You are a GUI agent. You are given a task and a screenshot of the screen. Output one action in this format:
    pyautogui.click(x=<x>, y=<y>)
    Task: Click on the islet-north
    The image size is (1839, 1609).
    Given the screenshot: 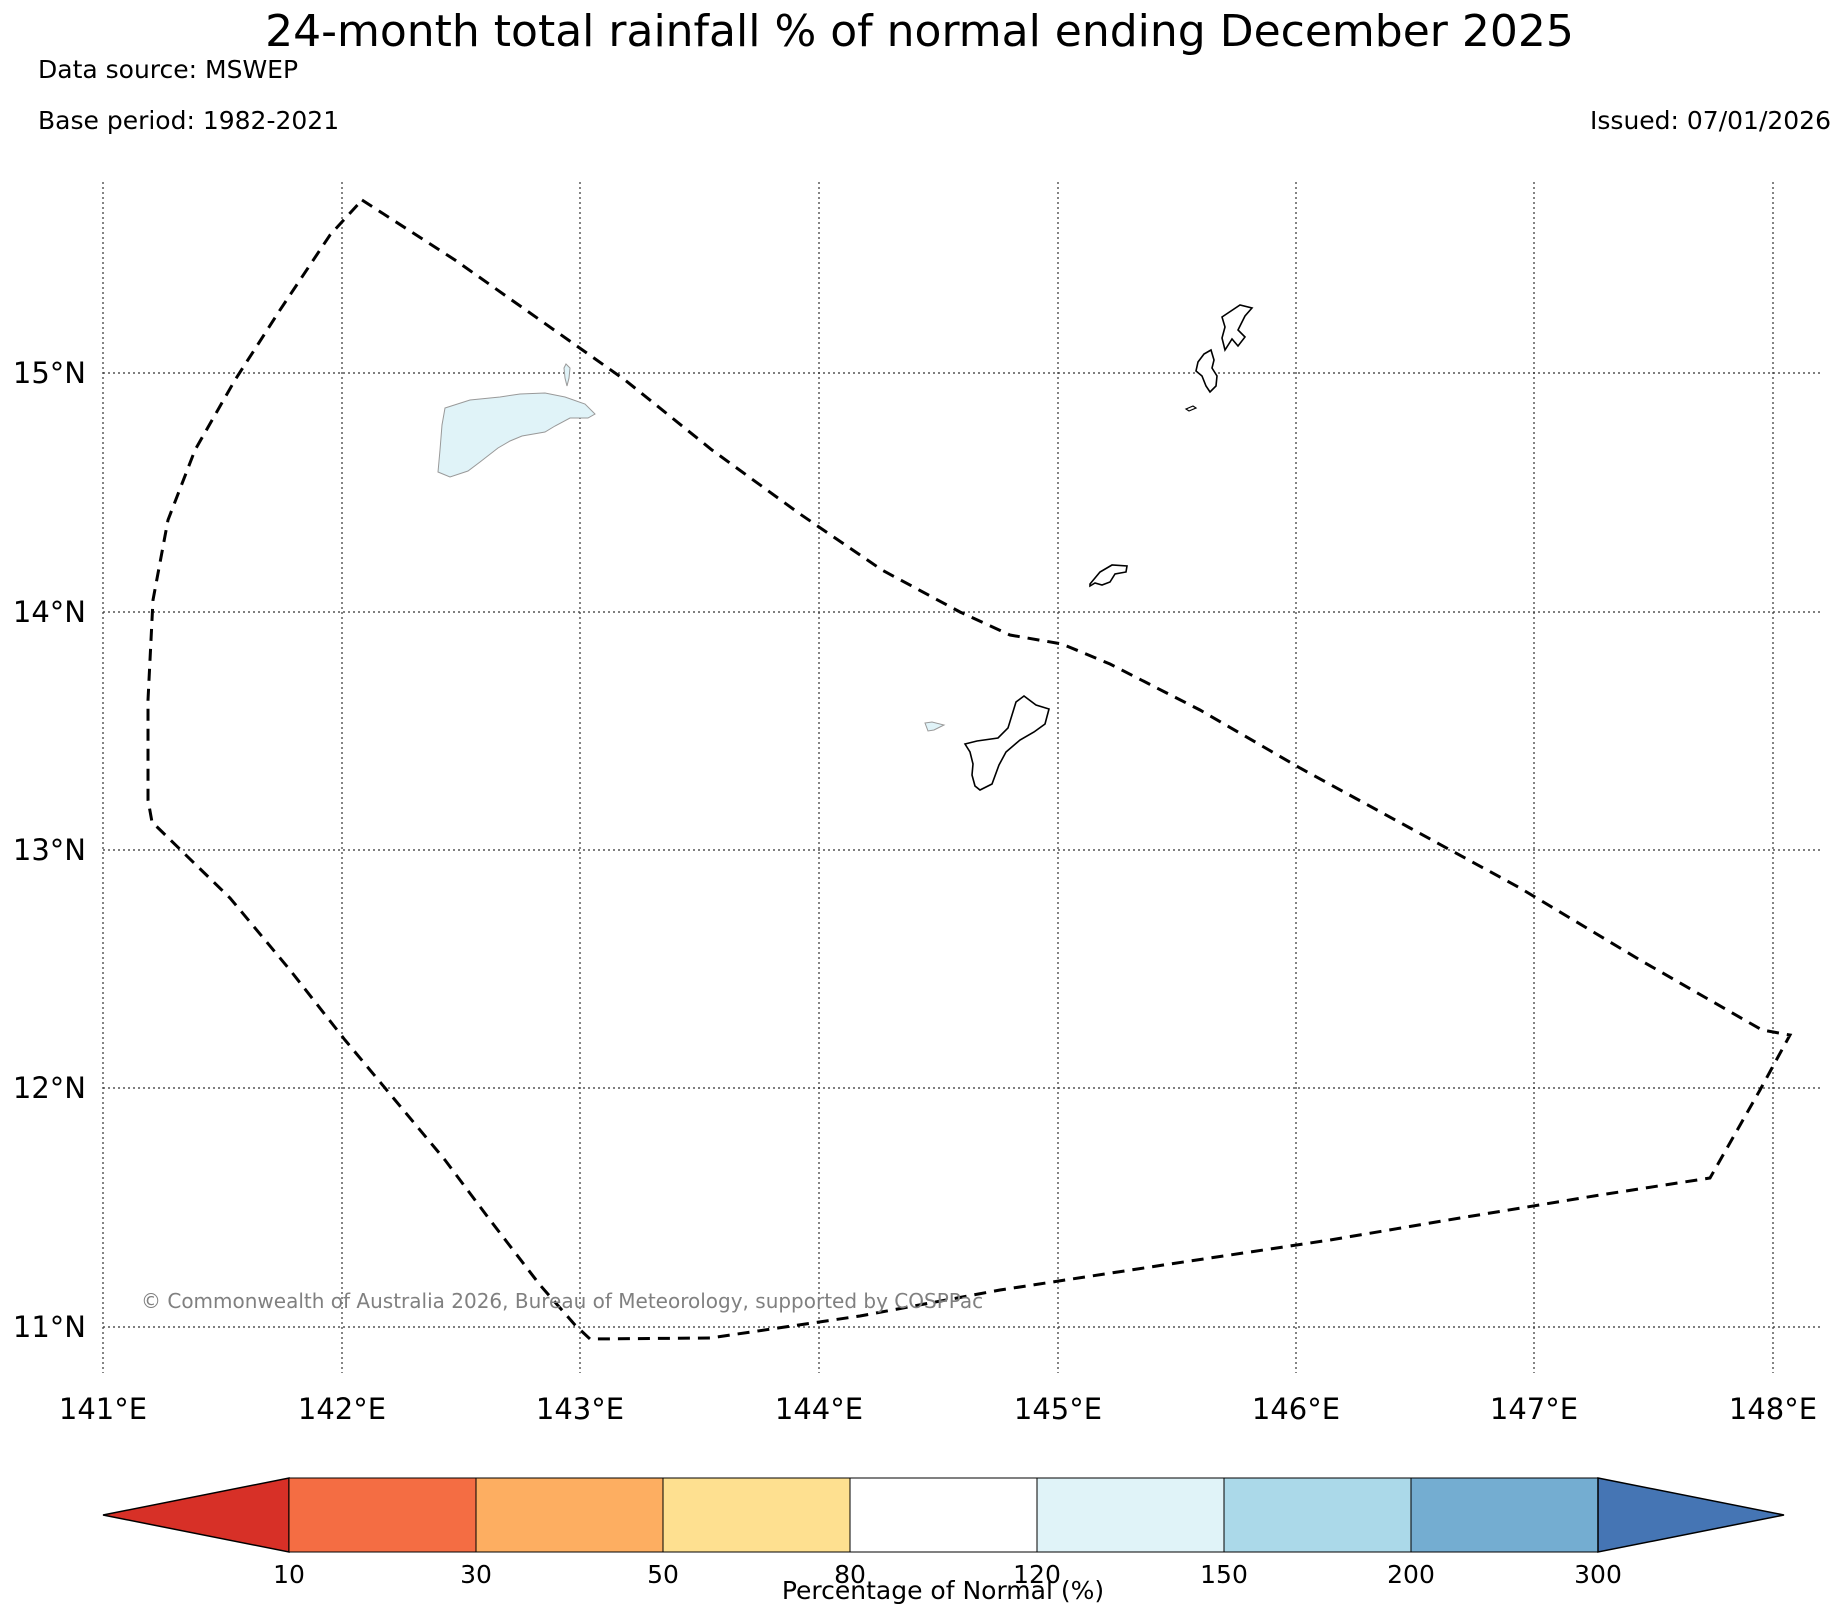 What is the action you would take?
    pyautogui.click(x=1191, y=408)
    